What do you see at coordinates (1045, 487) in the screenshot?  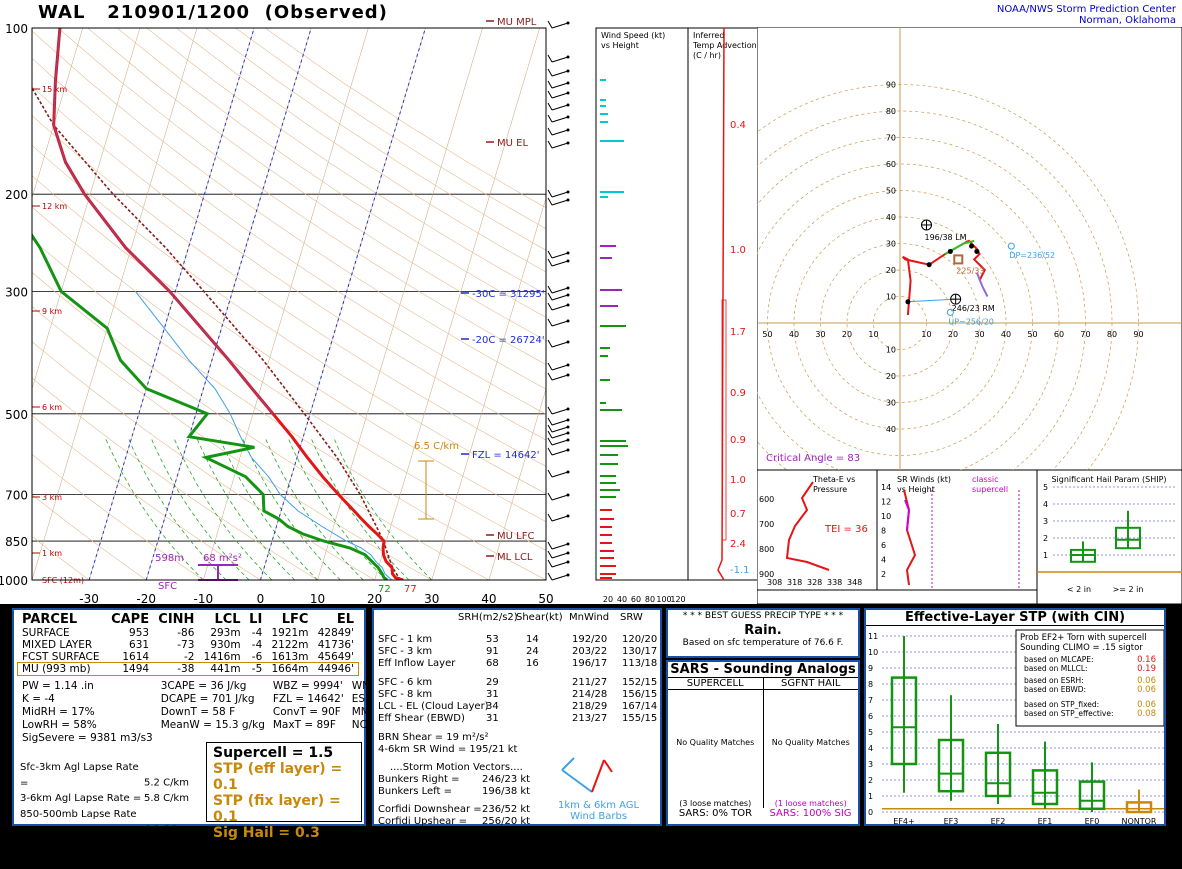 I see `ship-ytick: 5` at bounding box center [1045, 487].